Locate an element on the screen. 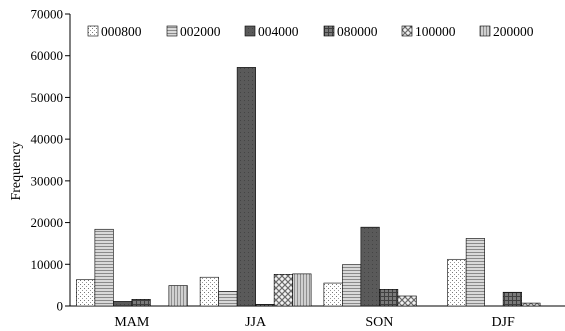 The width and height of the screenshot is (565, 331). x-category-label: JJA is located at coordinates (256, 322).